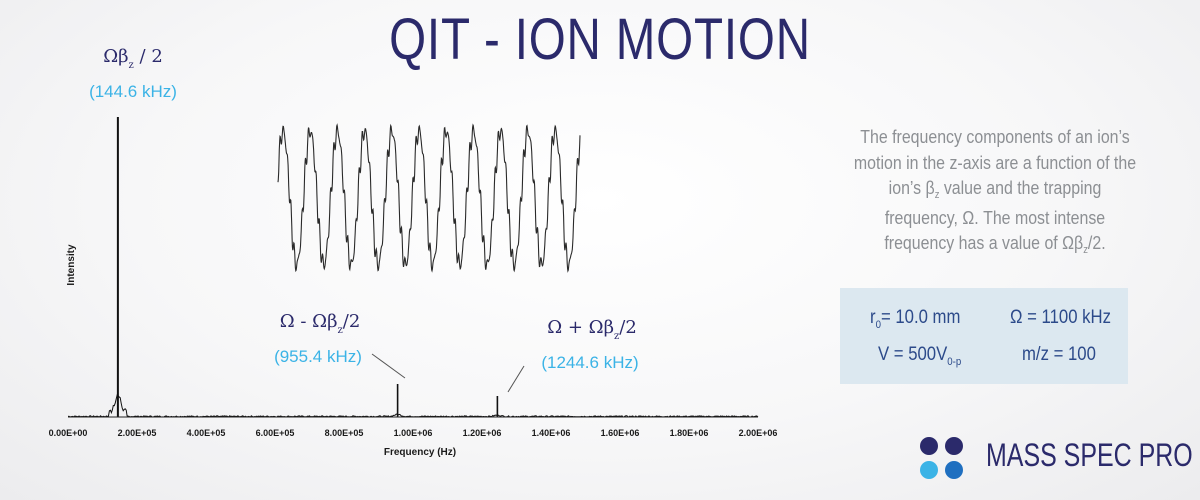 Image resolution: width=1200 pixels, height=500 pixels. Describe the element at coordinates (68, 433) in the screenshot. I see `x-tick-label: 0.00E+00` at that location.